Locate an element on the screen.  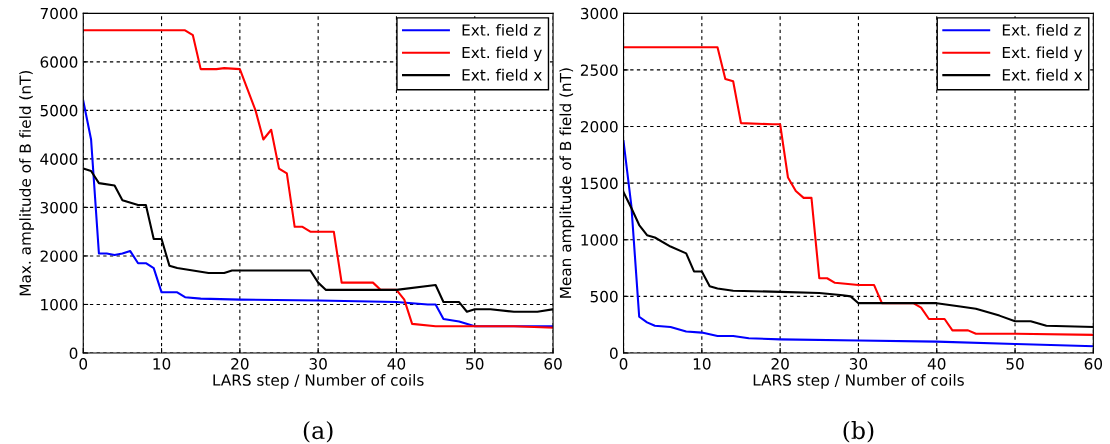
y-tick-label: 500 is located at coordinates (604, 296).